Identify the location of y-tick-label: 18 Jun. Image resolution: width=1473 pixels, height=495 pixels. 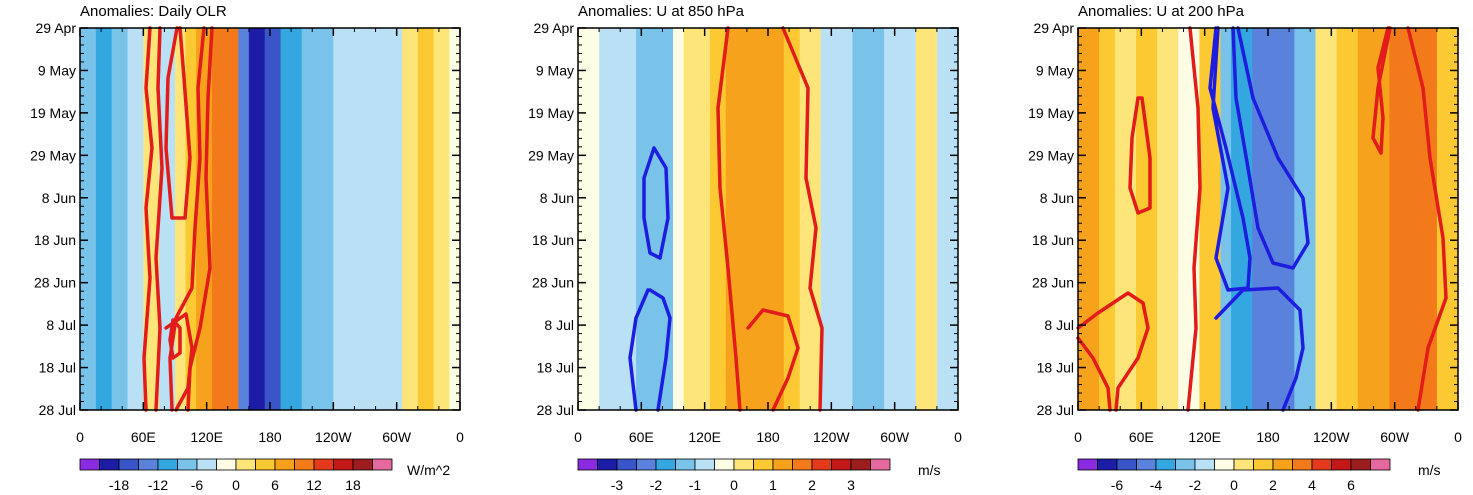
(1053, 240).